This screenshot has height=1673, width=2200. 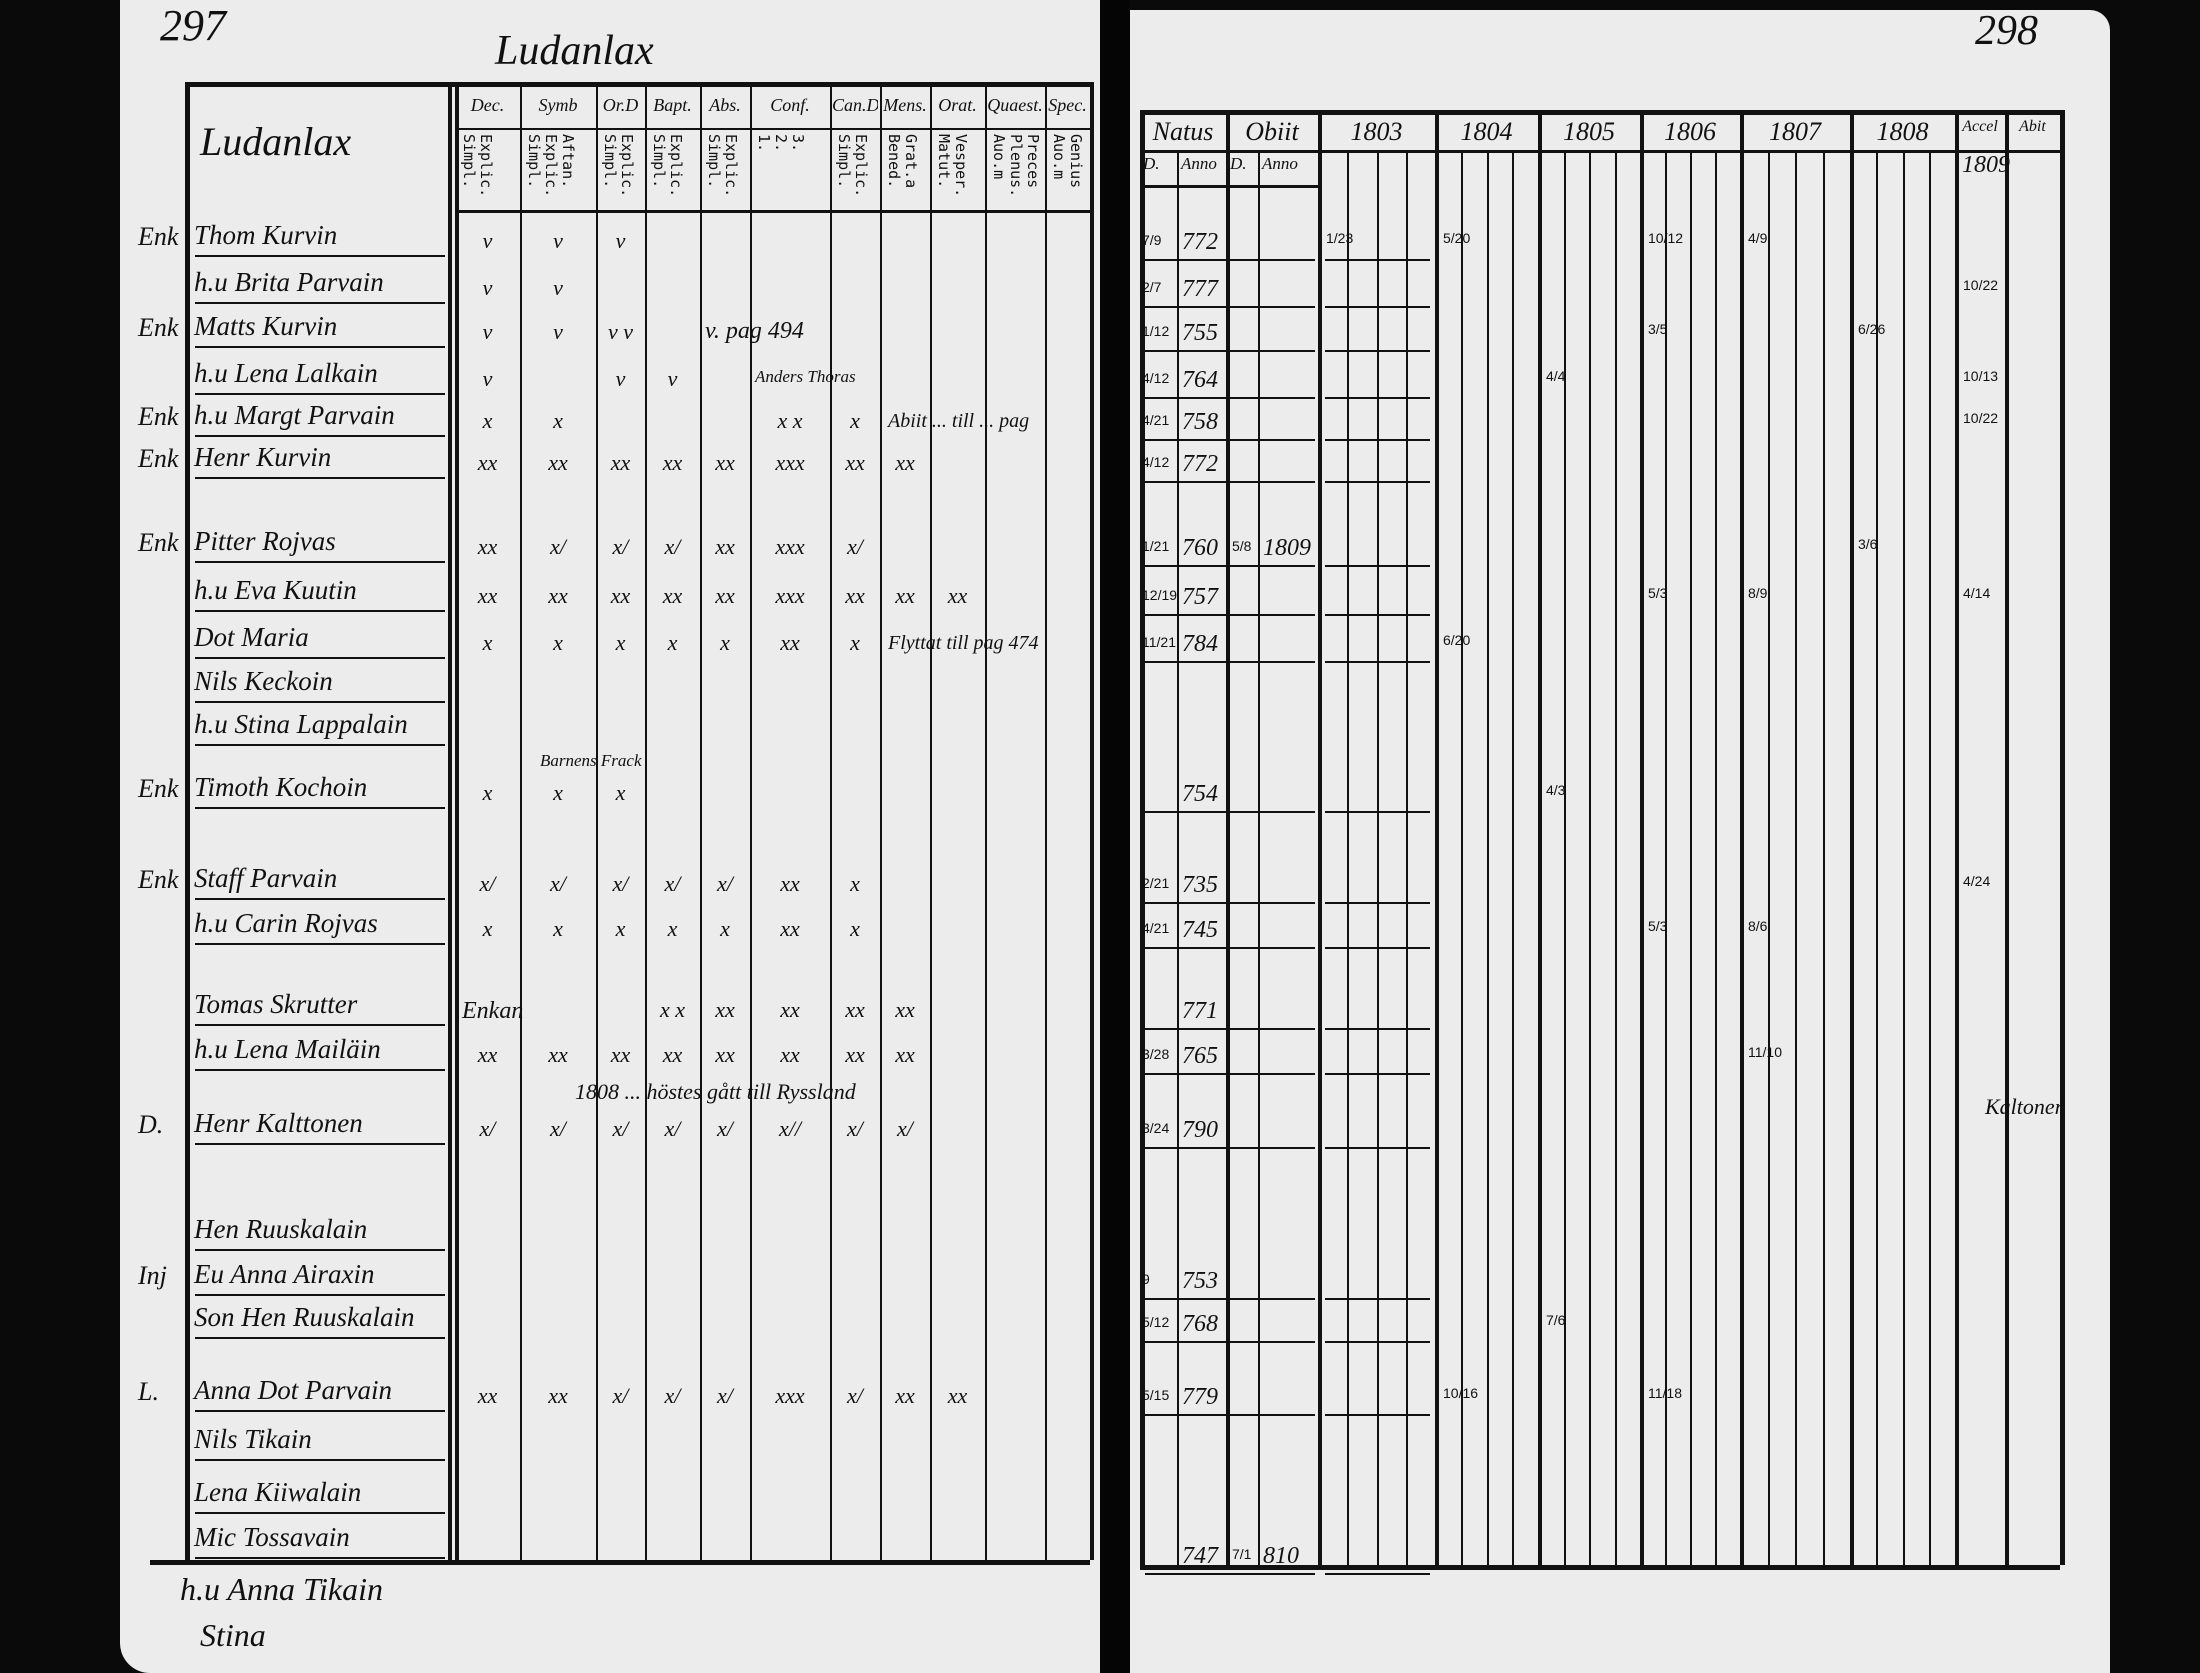 I want to click on birth-year: 777, so click(x=1200, y=289).